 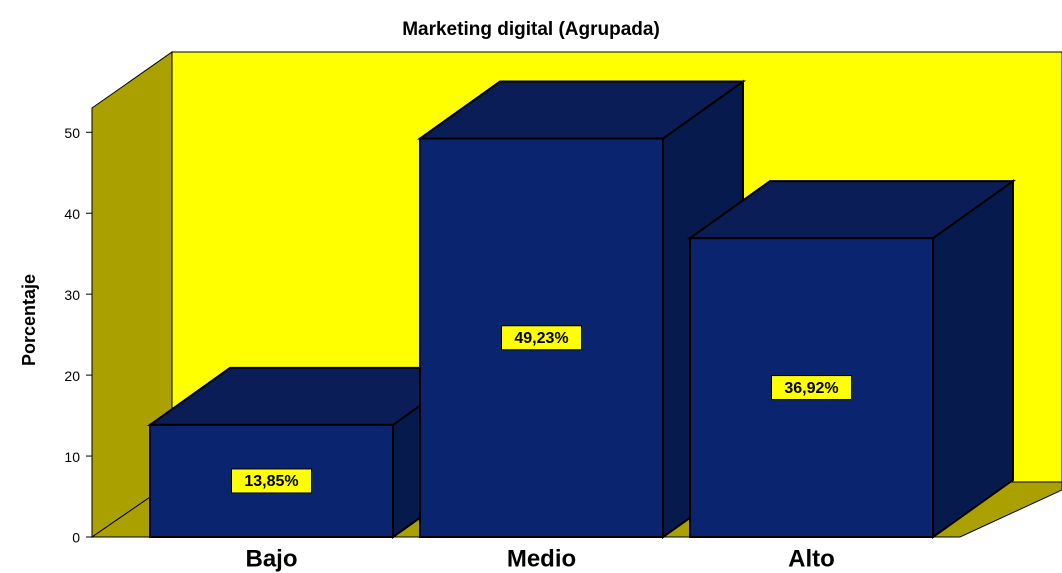 What do you see at coordinates (541, 558) in the screenshot?
I see `x-tick-label: Medio` at bounding box center [541, 558].